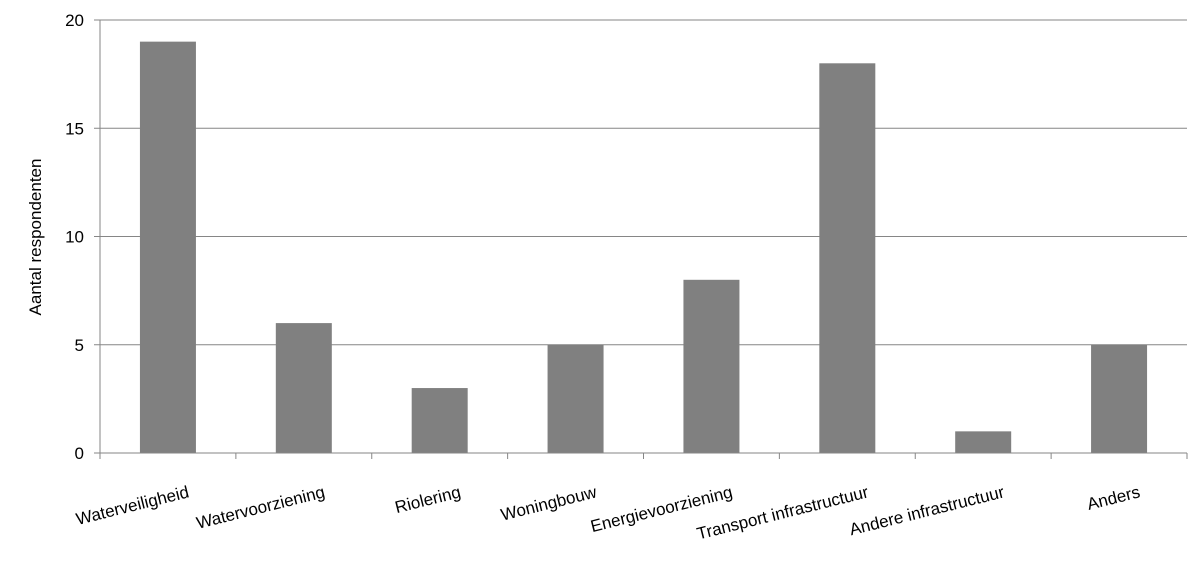  I want to click on x-tick-label: Andere infrastructuur, so click(927, 510).